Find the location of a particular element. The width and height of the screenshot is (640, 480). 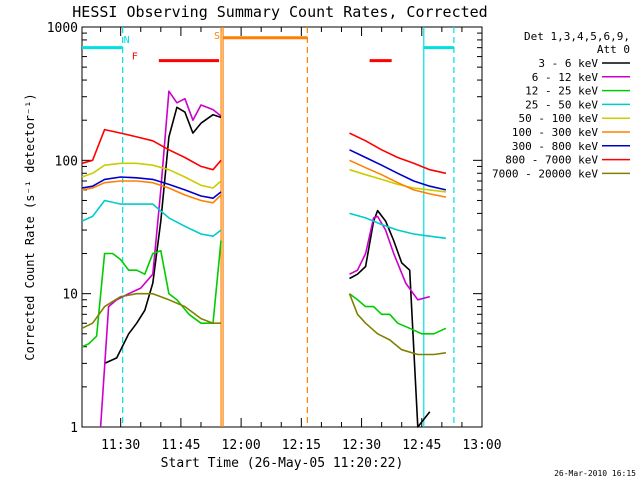

x-axis-label: Start Time (26-May-05 11:20:22) is located at coordinates (282, 463).